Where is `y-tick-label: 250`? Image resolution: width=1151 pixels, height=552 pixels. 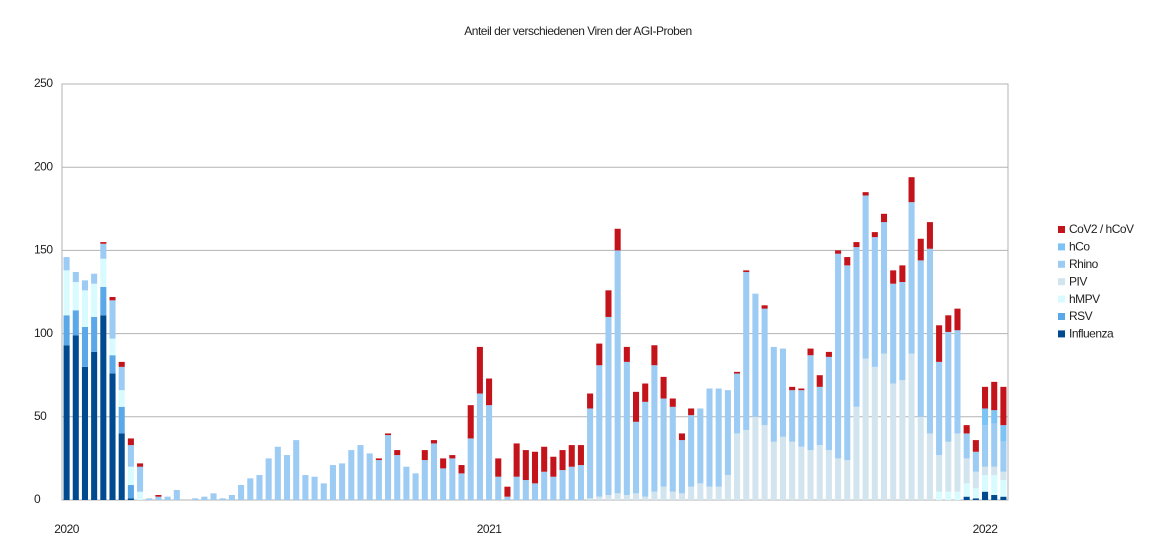 y-tick-label: 250 is located at coordinates (43, 83).